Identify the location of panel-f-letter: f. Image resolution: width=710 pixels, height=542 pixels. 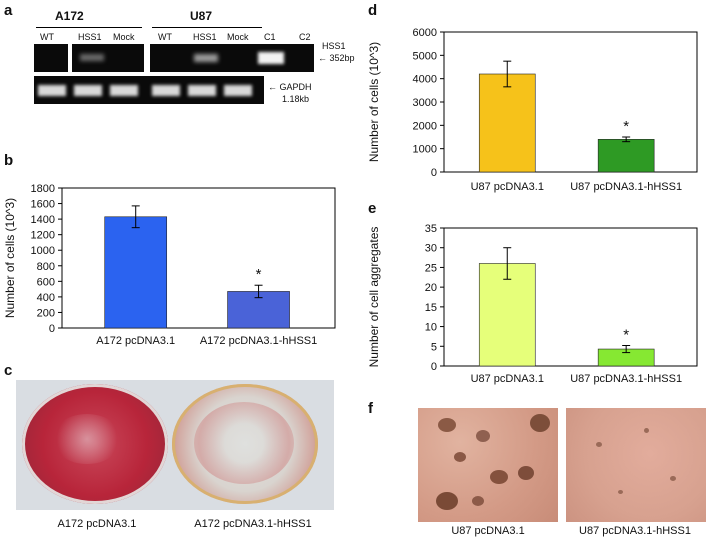
(370, 408).